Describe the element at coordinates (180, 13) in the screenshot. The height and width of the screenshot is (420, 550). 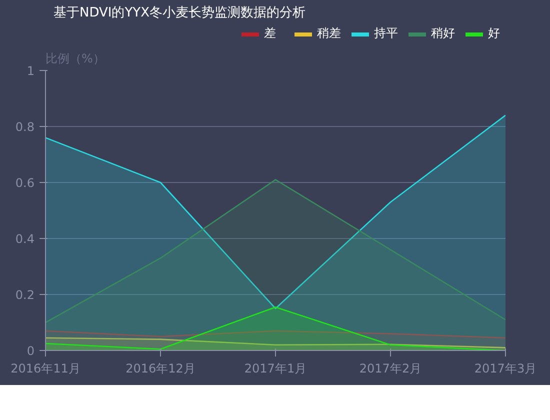
I see `chart-title: 基于NDVI的YYX冬小麦长势监测数据的分析` at that location.